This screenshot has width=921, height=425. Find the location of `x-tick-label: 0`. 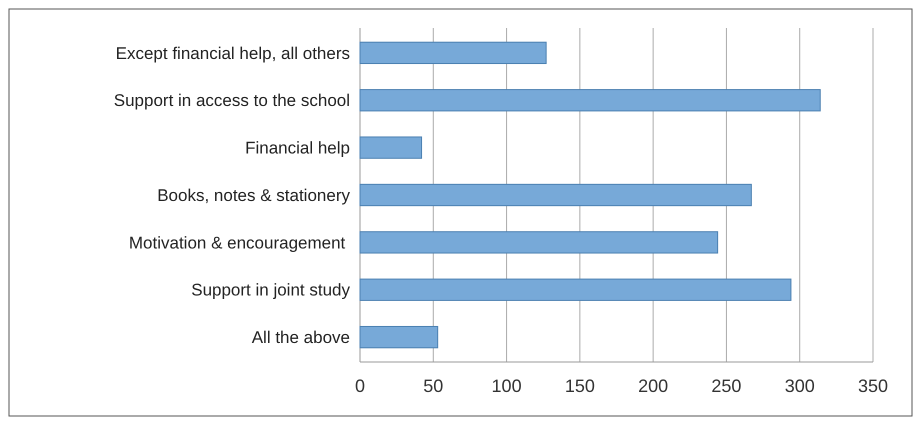

x-tick-label: 0 is located at coordinates (360, 386).